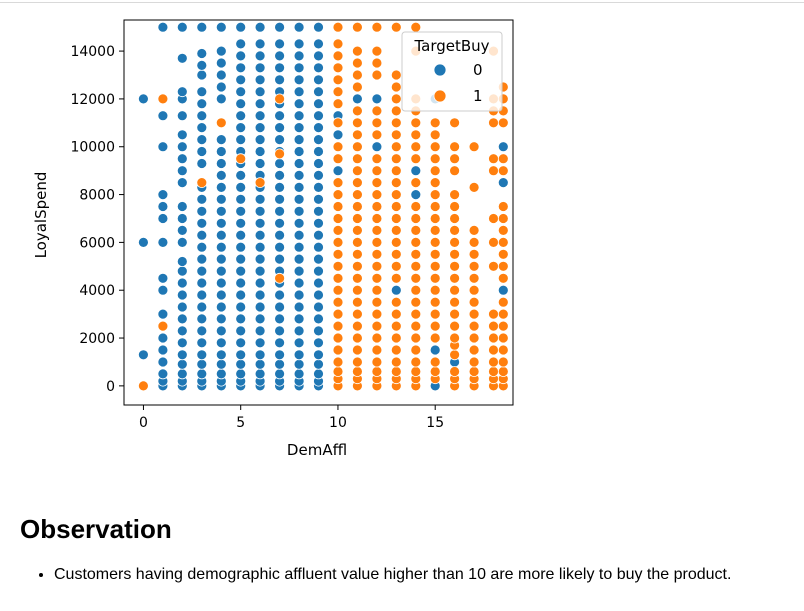  Describe the element at coordinates (440, 96) in the screenshot. I see `legend-marker` at that location.